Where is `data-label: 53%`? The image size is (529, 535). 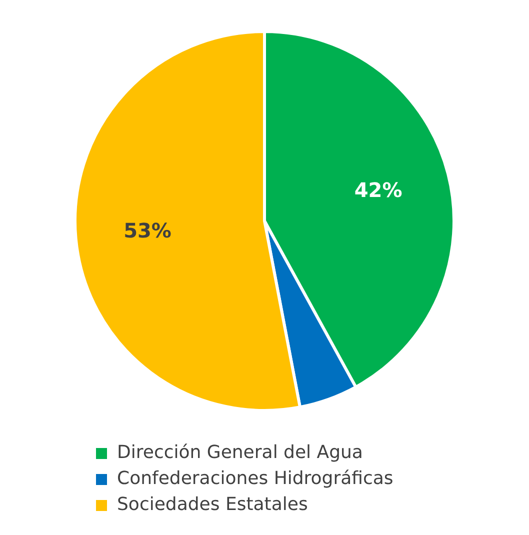 data-label: 53% is located at coordinates (148, 230).